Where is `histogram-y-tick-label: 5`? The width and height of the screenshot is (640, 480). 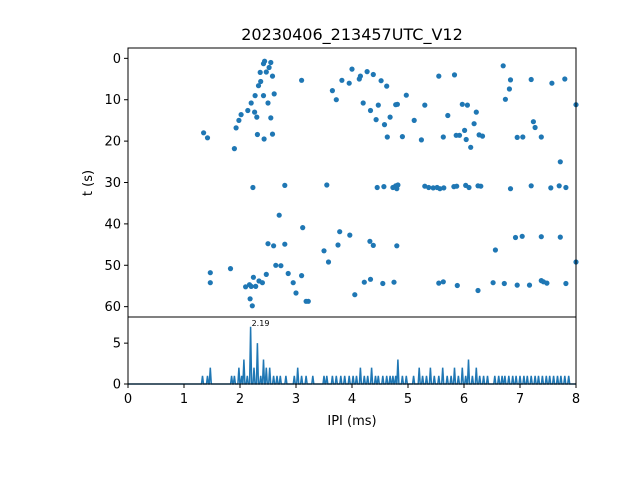
histogram-y-tick-label: 5 is located at coordinates (117, 344).